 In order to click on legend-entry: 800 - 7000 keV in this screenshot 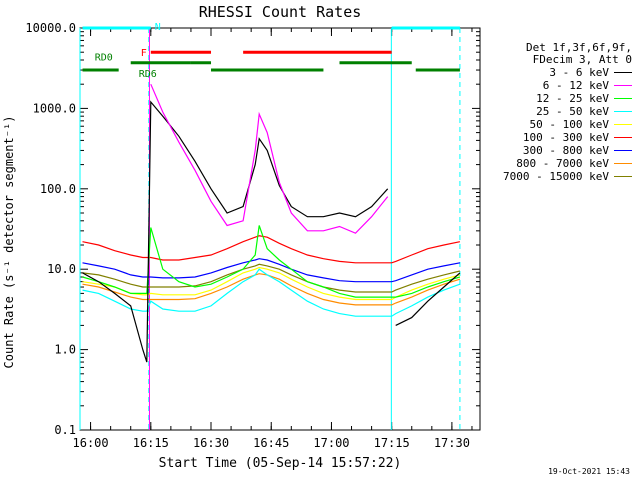, I will do `click(556, 163)`.